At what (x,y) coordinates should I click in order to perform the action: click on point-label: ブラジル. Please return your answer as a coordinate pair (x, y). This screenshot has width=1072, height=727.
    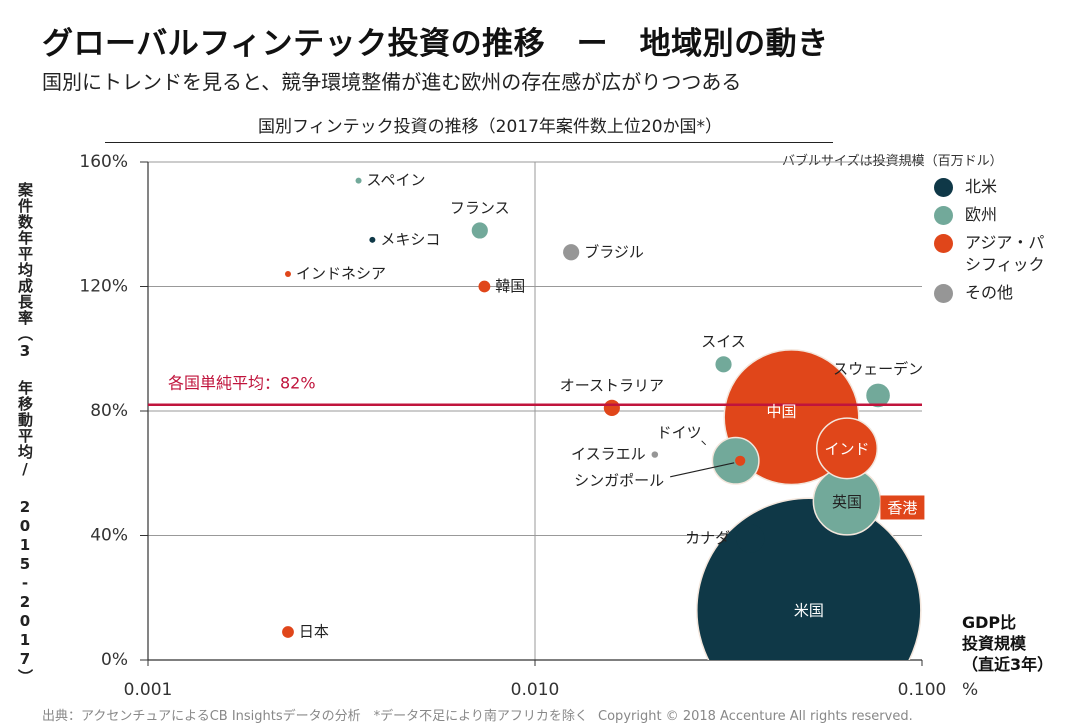
    Looking at the image, I should click on (614, 252).